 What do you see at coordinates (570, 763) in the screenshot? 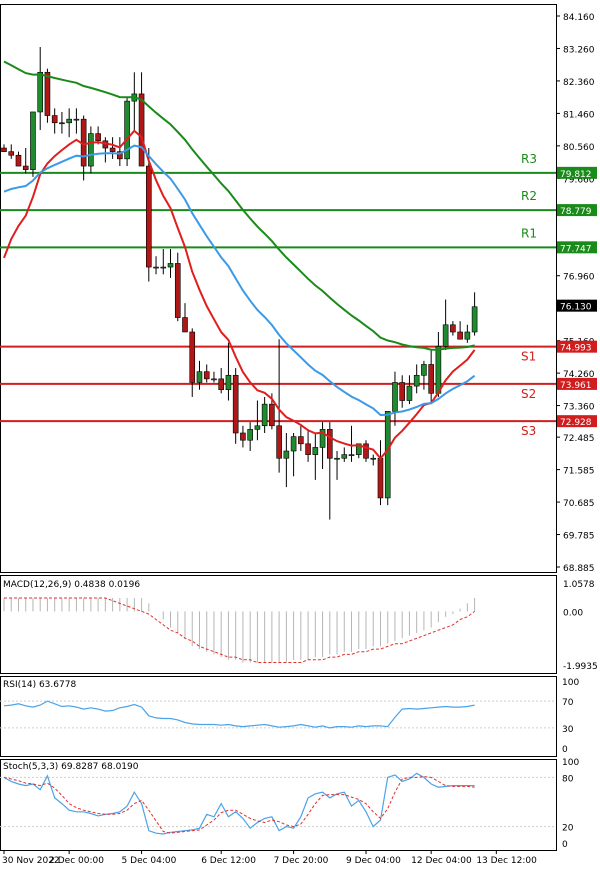
I see `stoch-y-tick: 100` at bounding box center [570, 763].